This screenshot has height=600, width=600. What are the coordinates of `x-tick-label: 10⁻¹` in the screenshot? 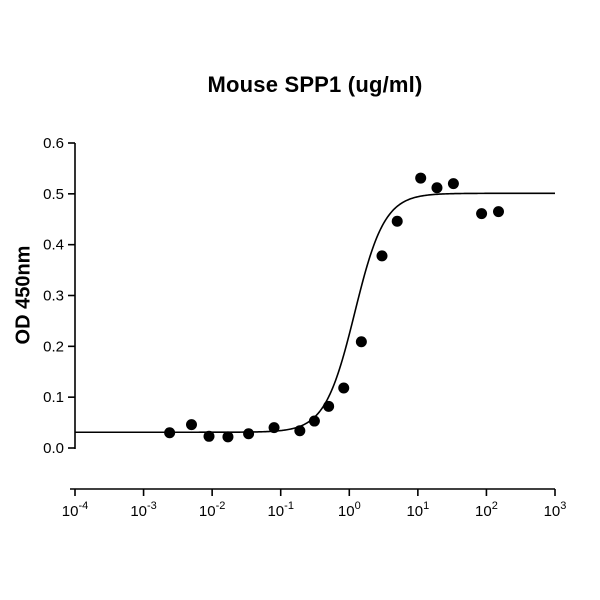 It's located at (280, 510).